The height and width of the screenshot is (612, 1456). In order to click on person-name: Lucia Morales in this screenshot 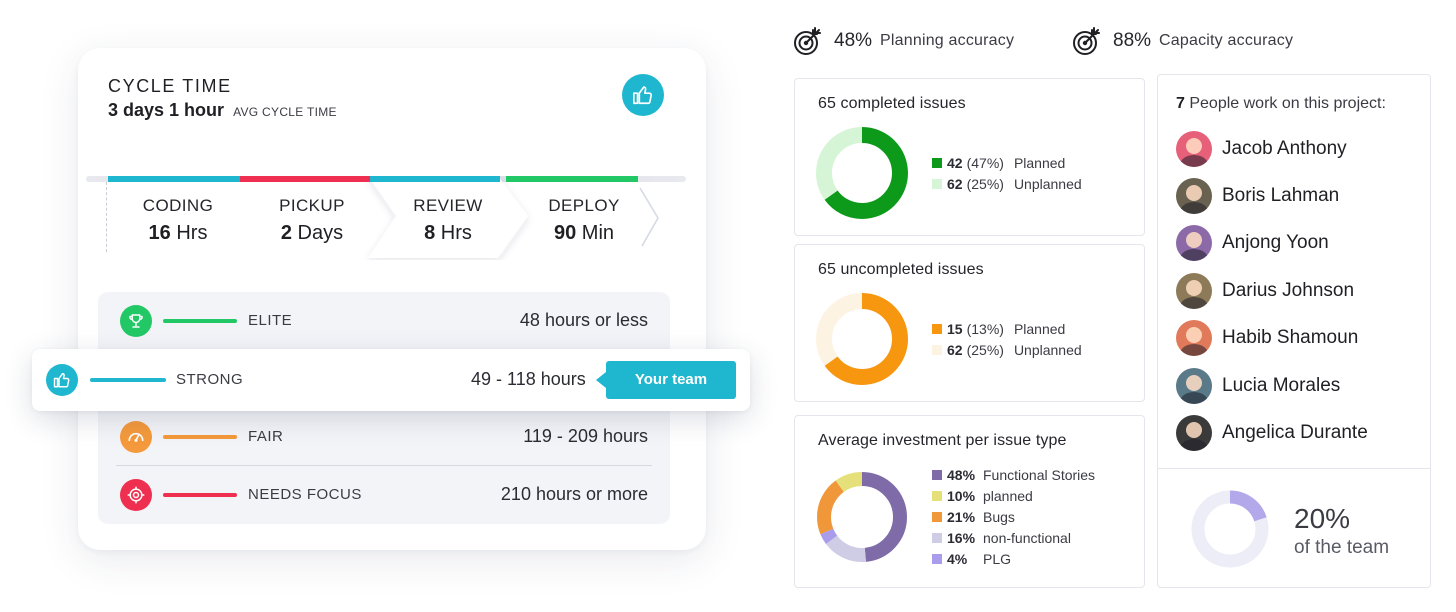, I will do `click(1281, 385)`.